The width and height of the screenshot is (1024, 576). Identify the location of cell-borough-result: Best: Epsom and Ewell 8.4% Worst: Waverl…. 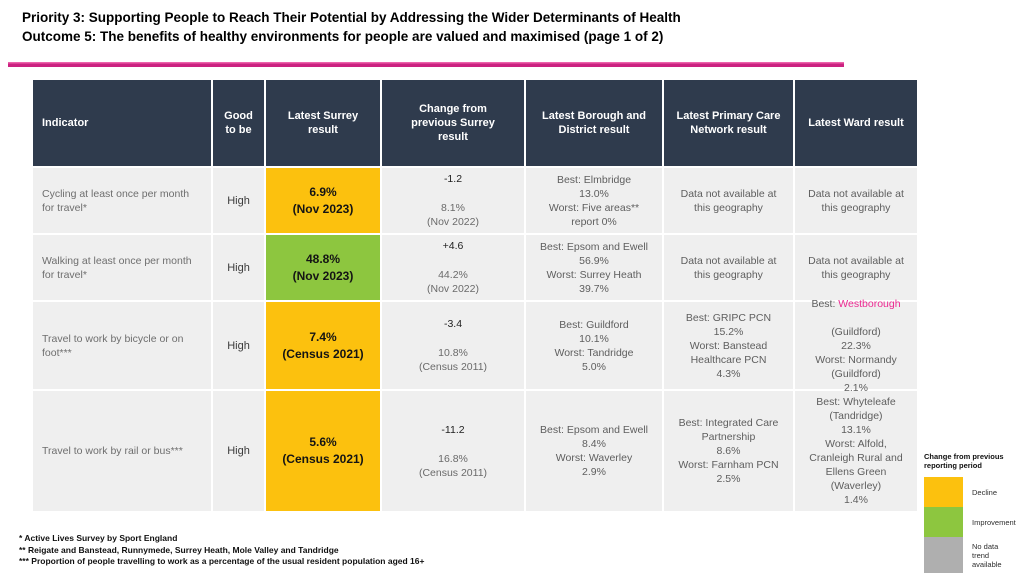
(594, 451).